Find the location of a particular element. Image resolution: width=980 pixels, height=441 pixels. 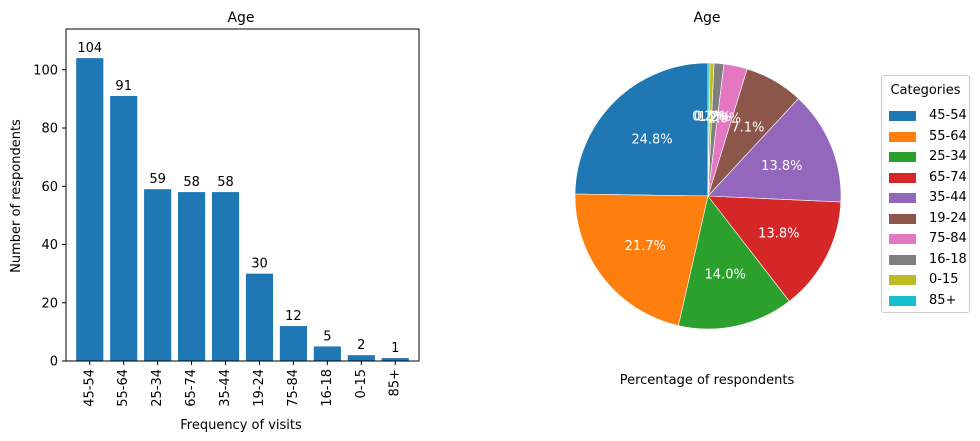

x-tick-label: 65-74 is located at coordinates (191, 388).